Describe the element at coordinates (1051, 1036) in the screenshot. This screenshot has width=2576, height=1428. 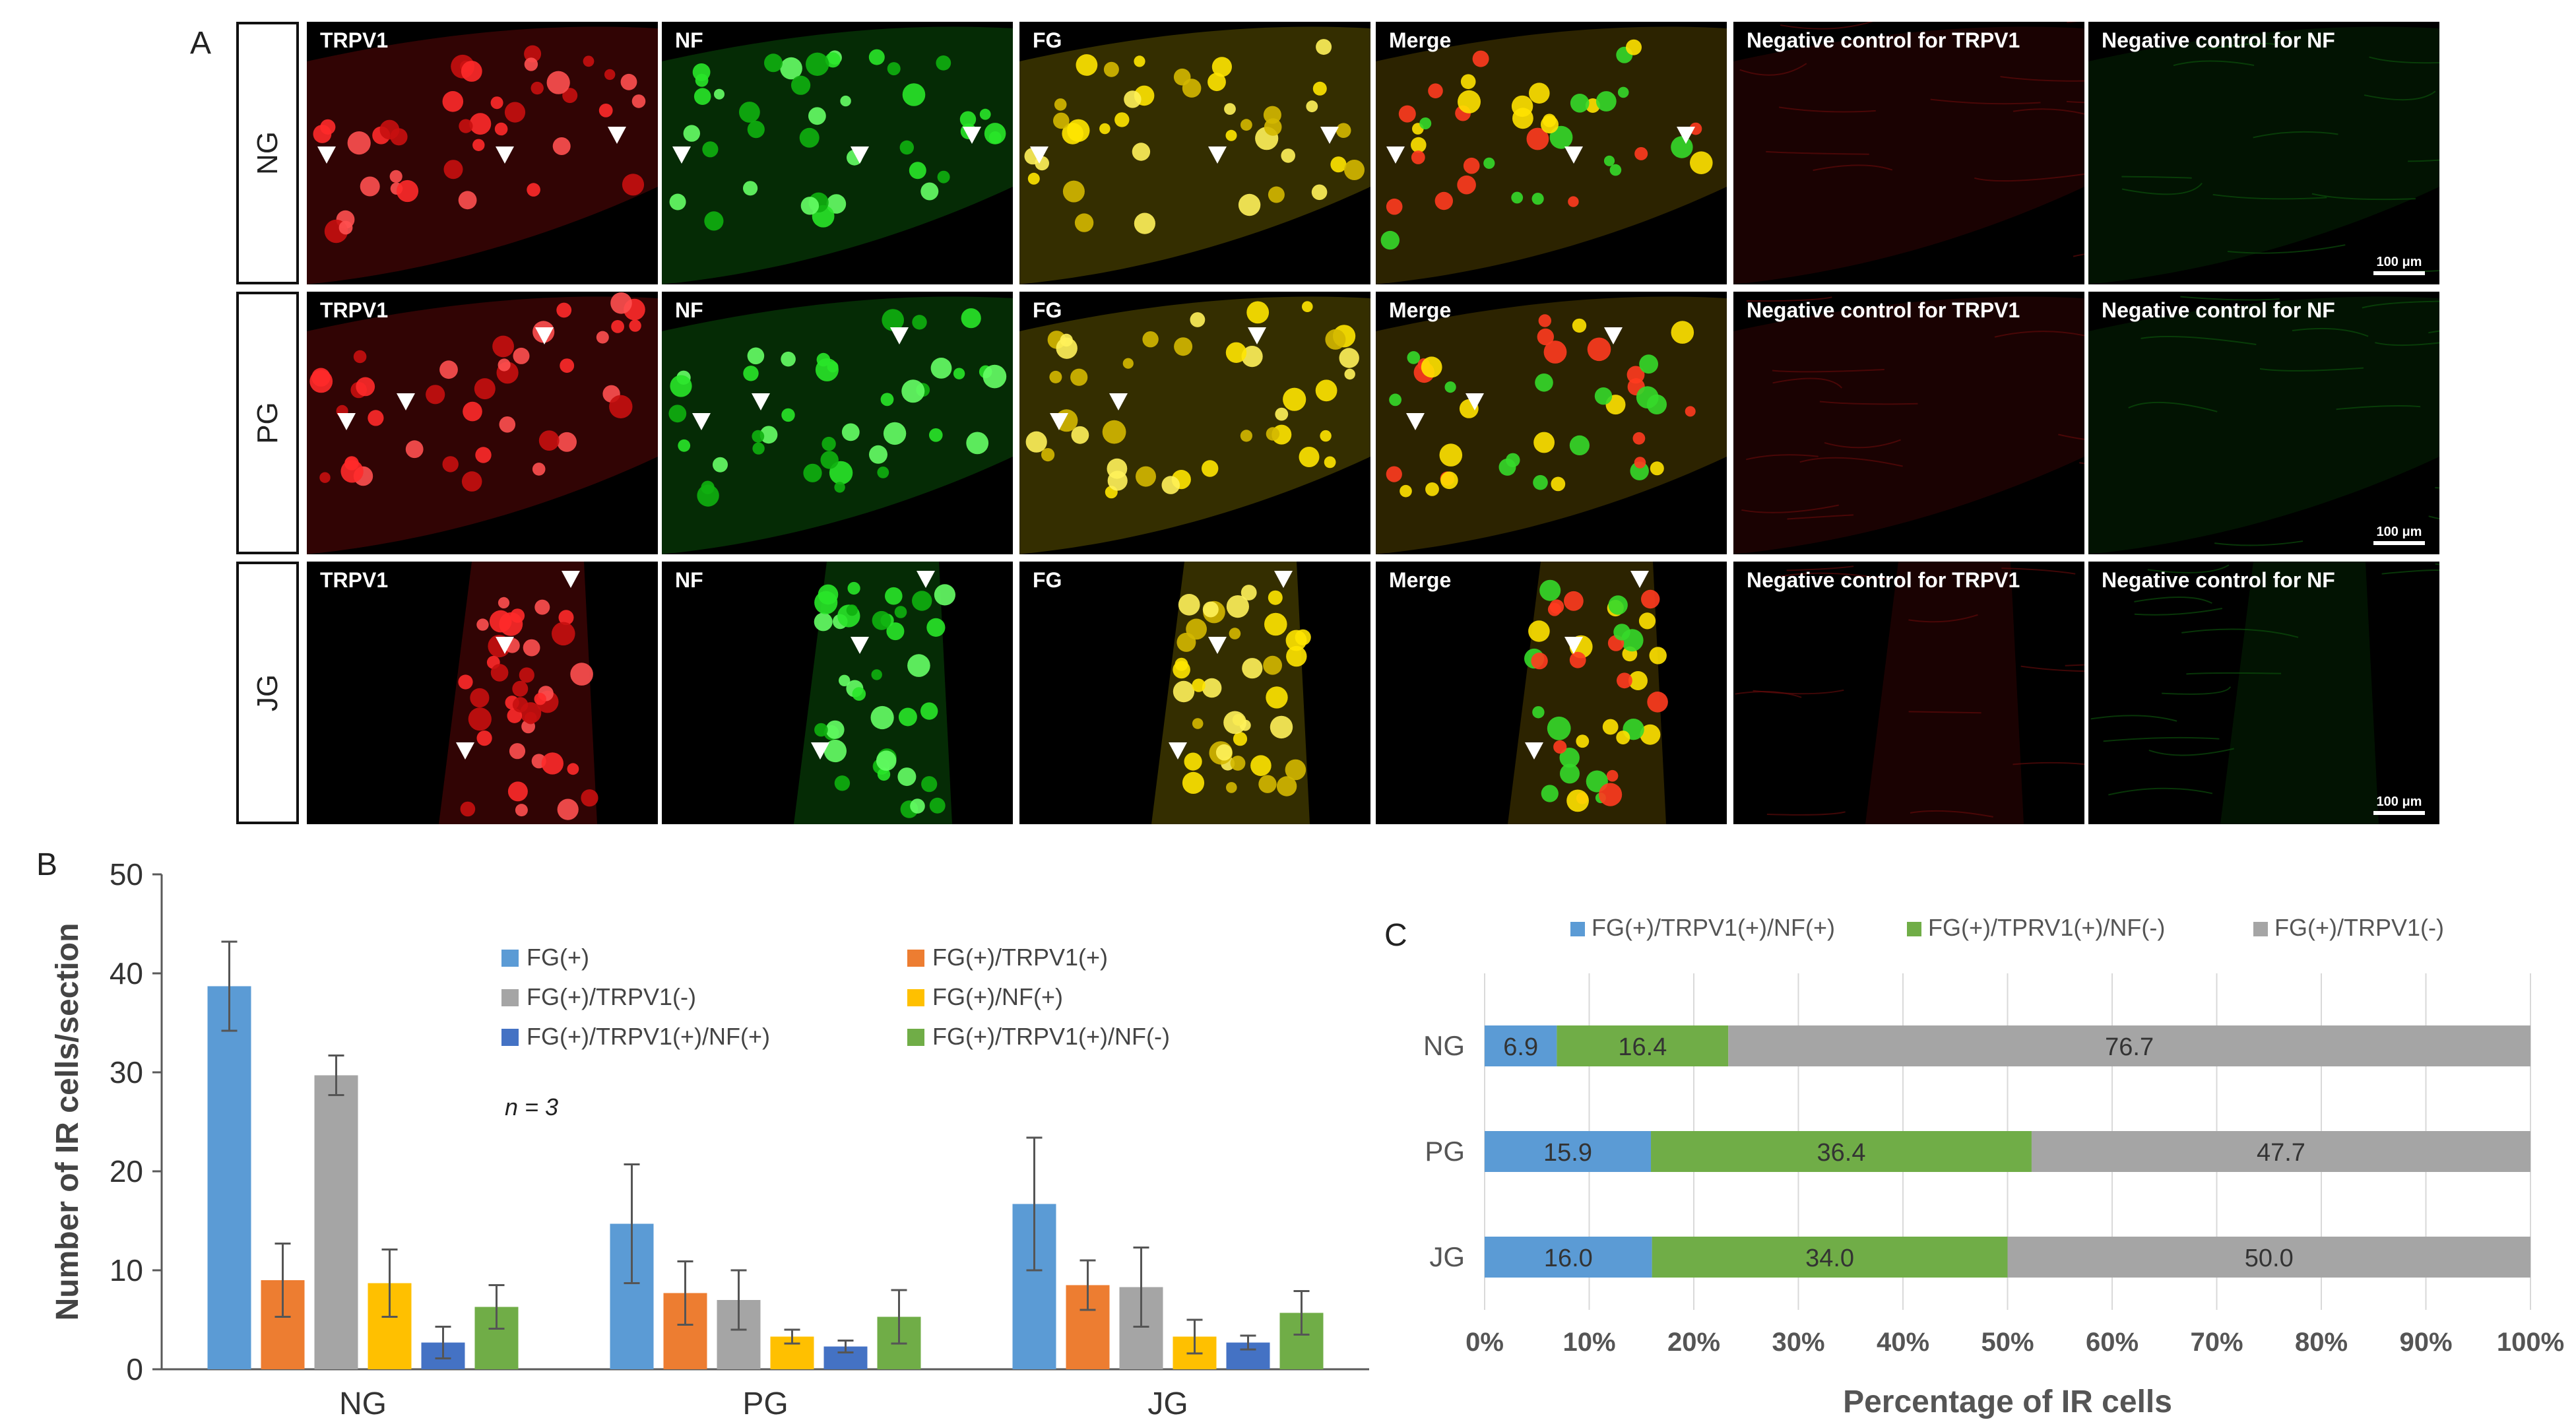
I see `legend-label: FG(+)/TRPV1(+)/NF(-)` at that location.